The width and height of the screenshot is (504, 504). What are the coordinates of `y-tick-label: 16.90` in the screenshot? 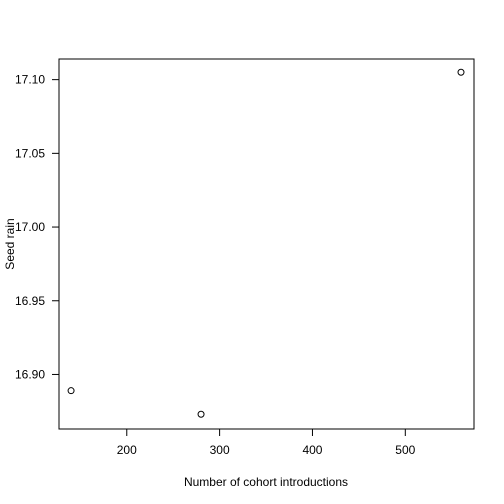 It's located at (30, 374).